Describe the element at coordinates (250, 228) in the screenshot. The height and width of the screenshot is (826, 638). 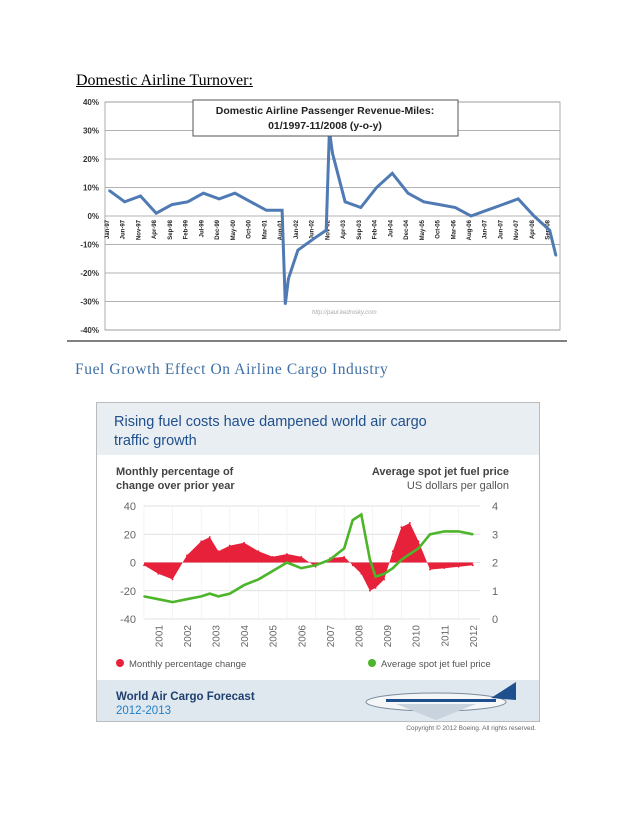
I see `x-tick-label: Oct-00` at that location.